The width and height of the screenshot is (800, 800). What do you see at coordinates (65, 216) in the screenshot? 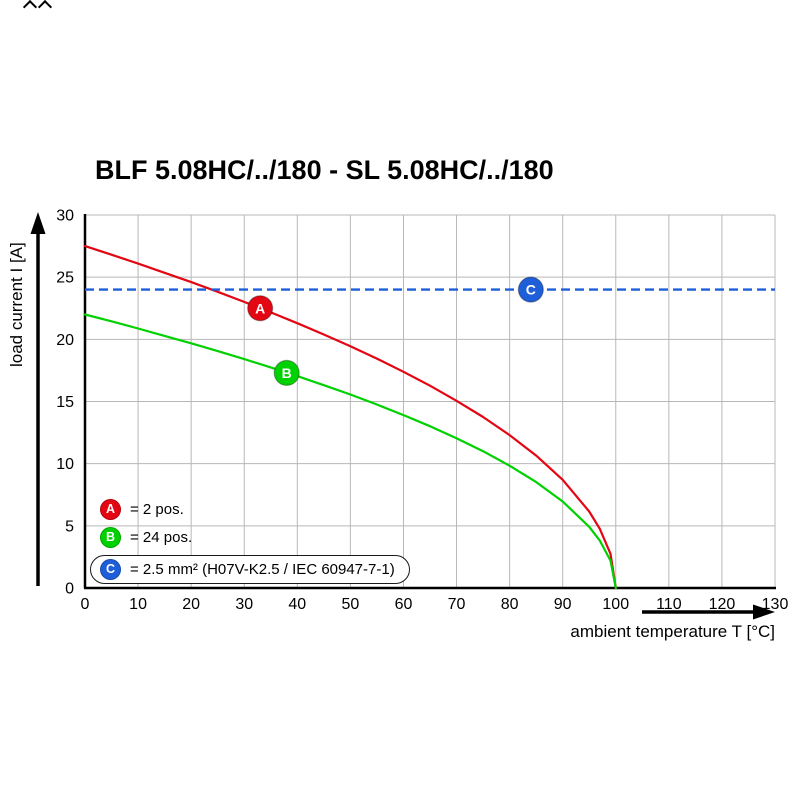
I see `y-tick-label: 30` at bounding box center [65, 216].